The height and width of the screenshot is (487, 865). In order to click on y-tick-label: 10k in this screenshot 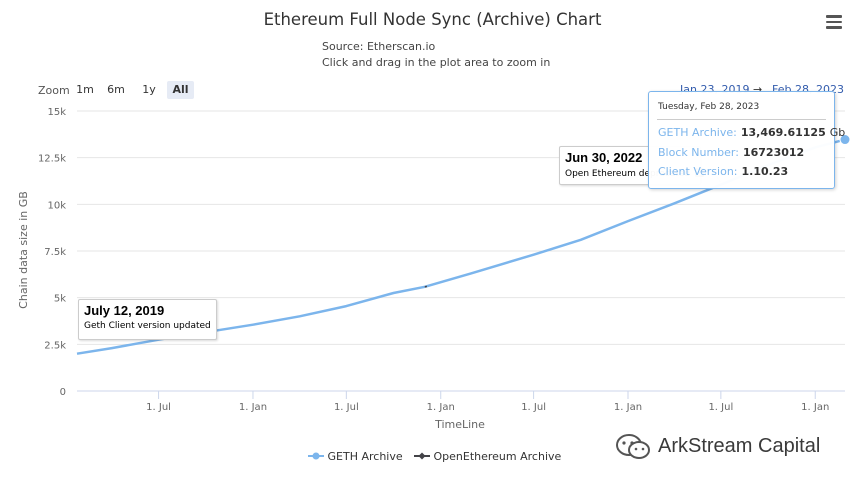, I will do `click(56, 205)`.